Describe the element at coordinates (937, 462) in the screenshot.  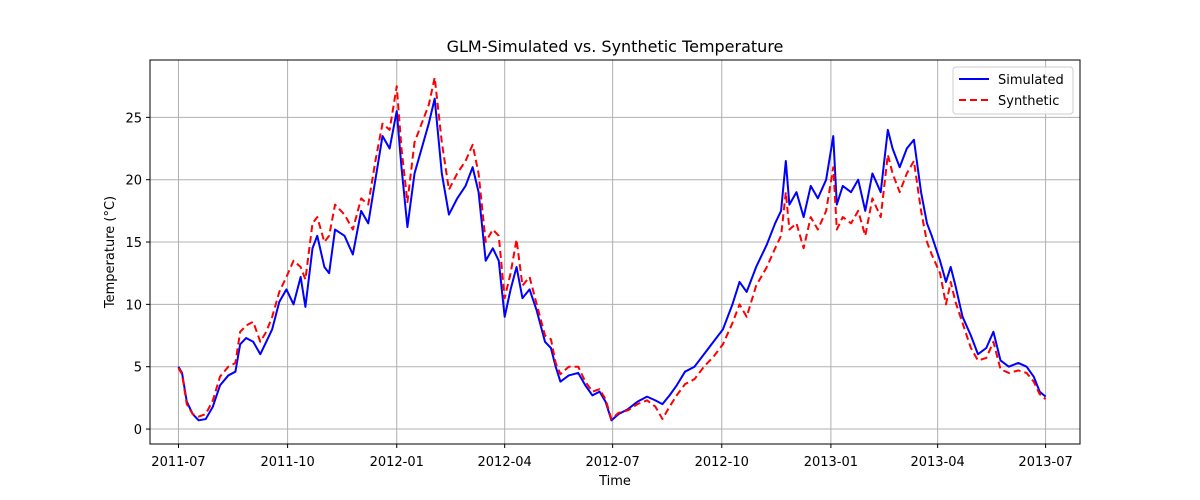
I see `x-tick-label: 2013-04` at that location.